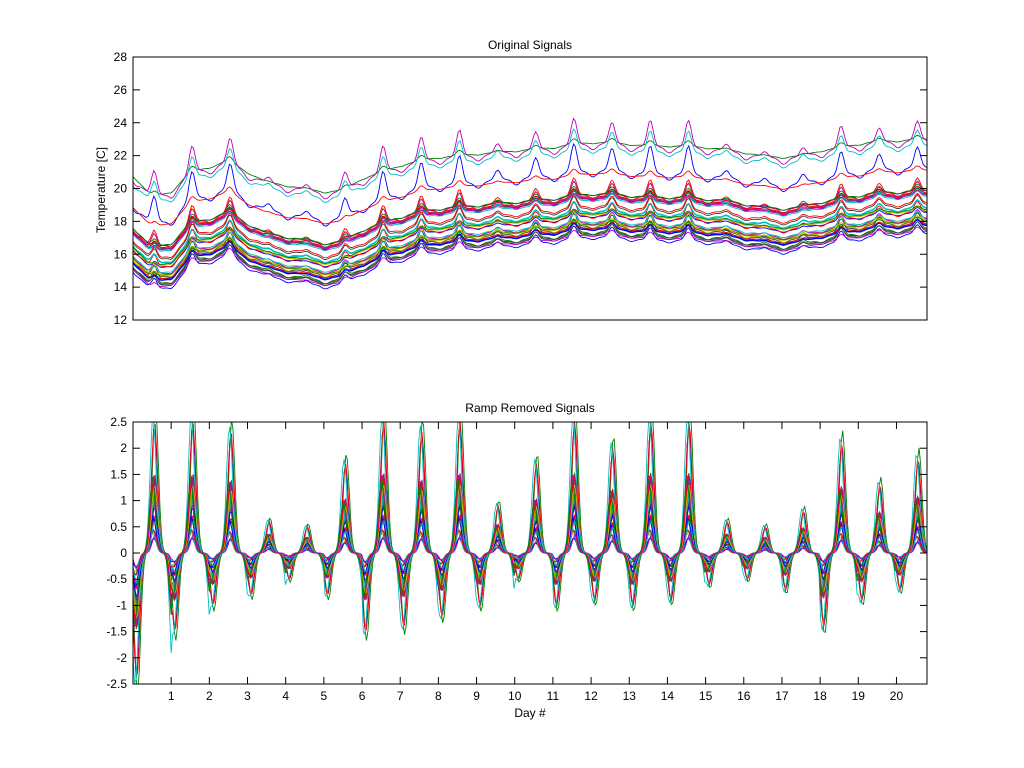 This screenshot has height=768, width=1024. I want to click on x-tick-label: 12, so click(591, 696).